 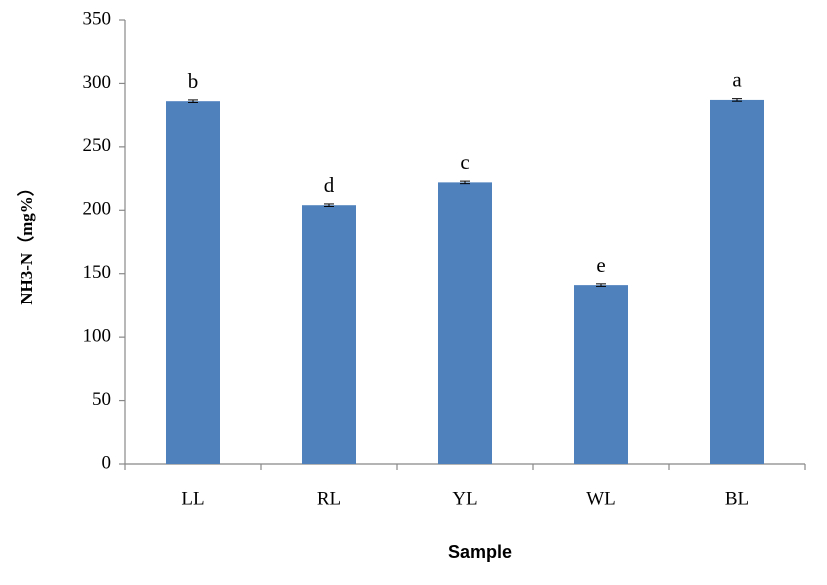 I want to click on significance-letter: a, so click(x=737, y=80).